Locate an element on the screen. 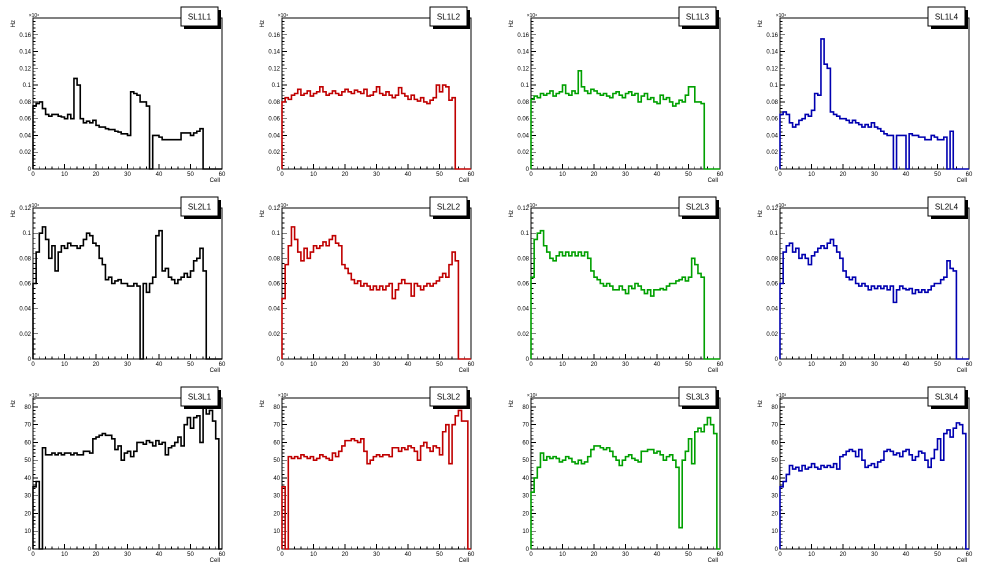 The width and height of the screenshot is (996, 572). legend-title: SL1L4 is located at coordinates (947, 17).